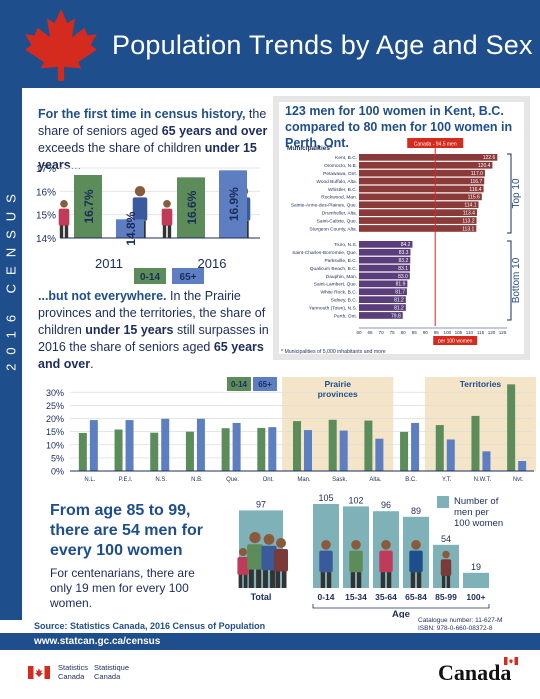 The image size is (540, 699). I want to click on chart2-category-label: Whistler, B.C., so click(342, 190).